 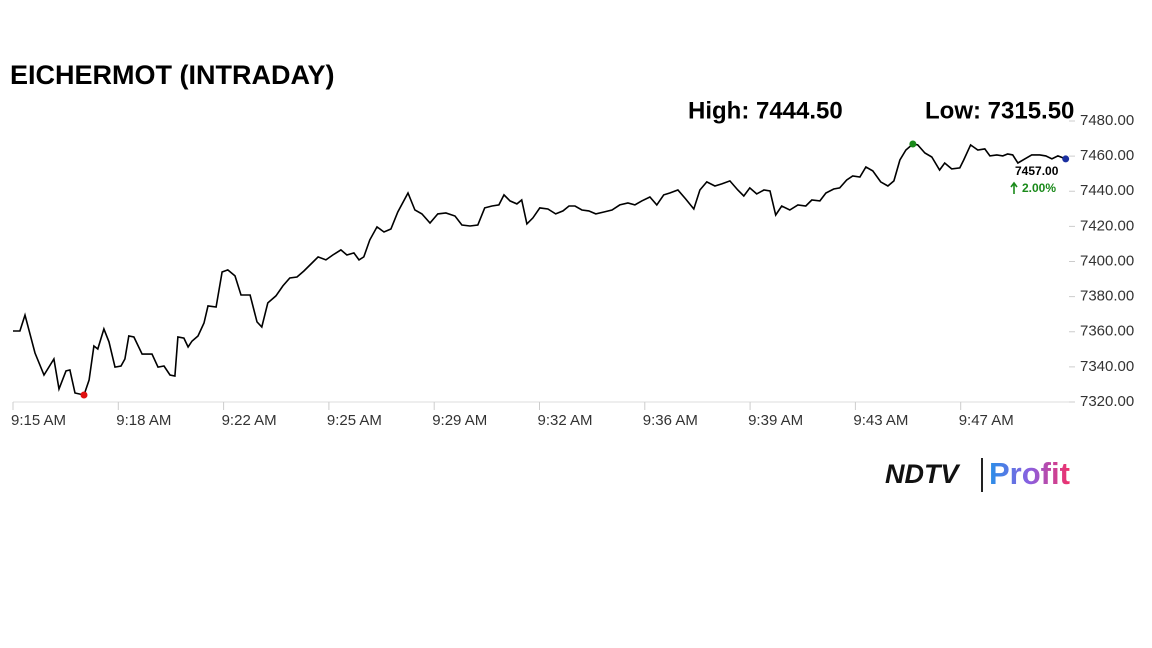 I want to click on y-tick-label: 7320.00, so click(x=1107, y=401).